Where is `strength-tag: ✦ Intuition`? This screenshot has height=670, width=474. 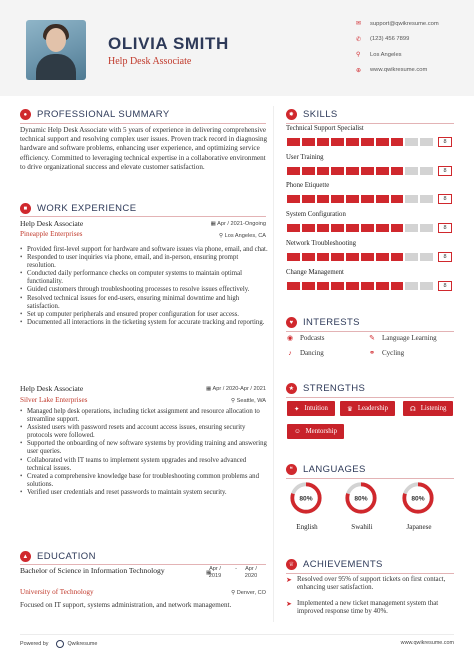 strength-tag: ✦ Intuition is located at coordinates (311, 408).